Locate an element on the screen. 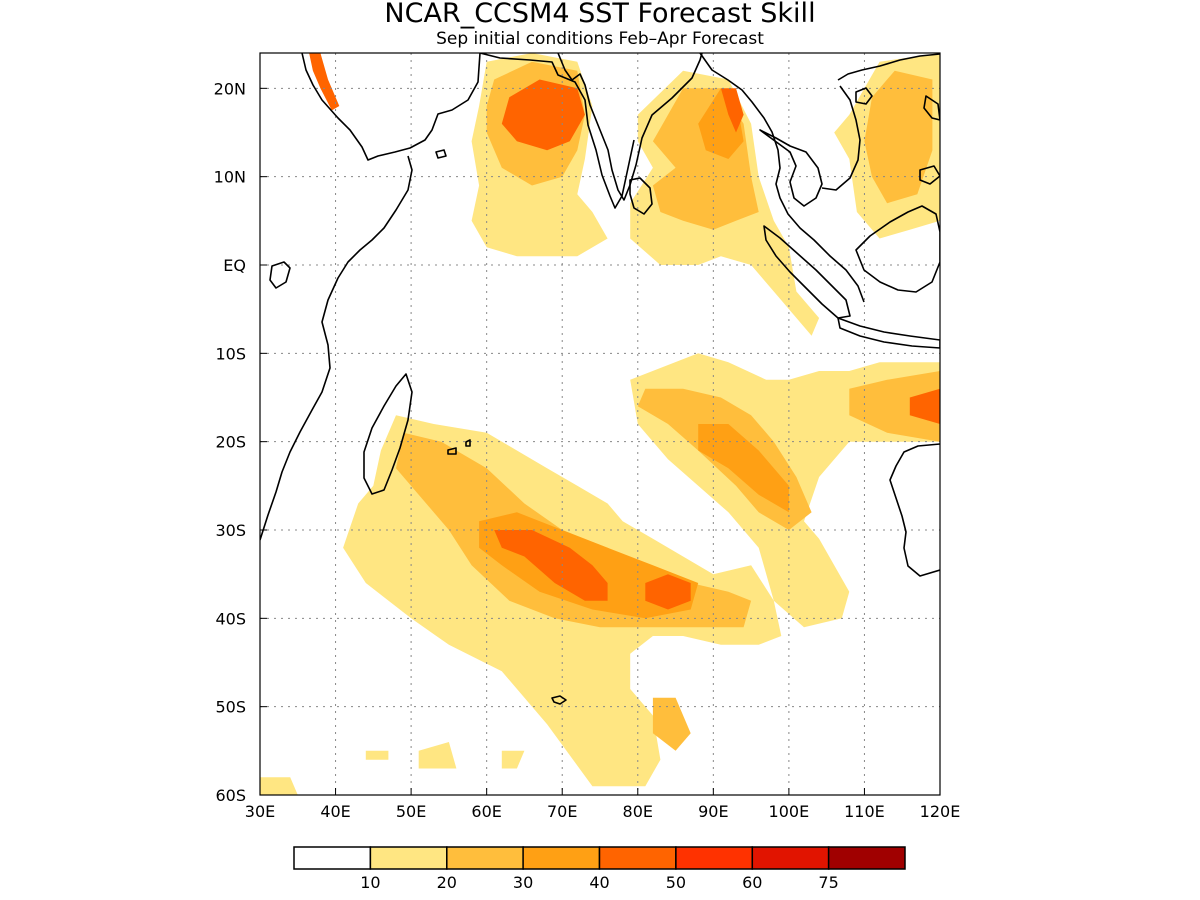  latitude-axis: 20N 10N EQ 10S 20S 30S 40S 50S 60S is located at coordinates (240, 442).